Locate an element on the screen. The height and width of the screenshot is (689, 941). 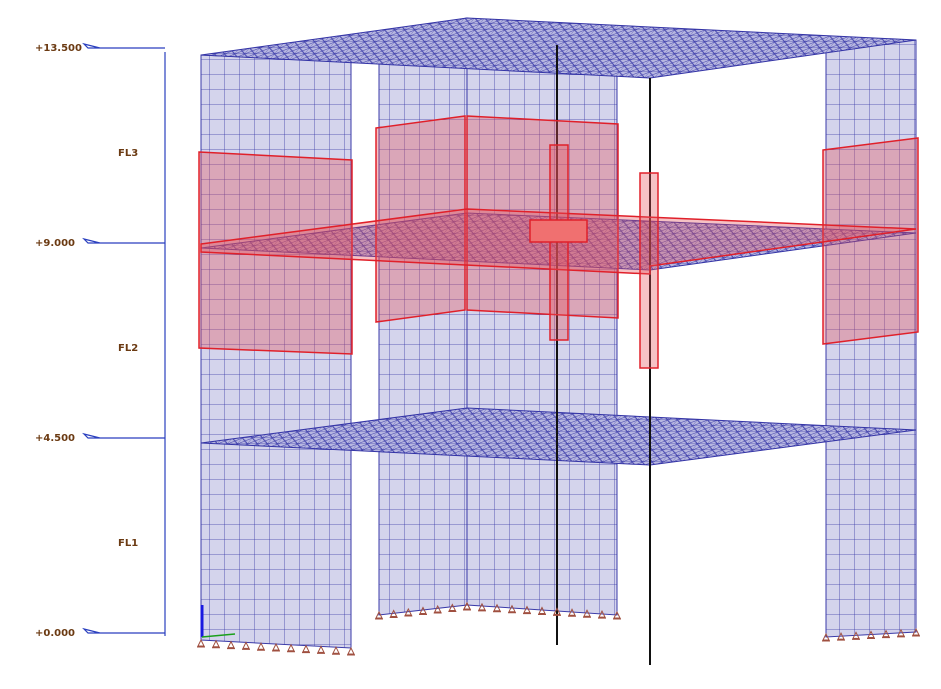
level-label: +4.500 is located at coordinates (55, 438).